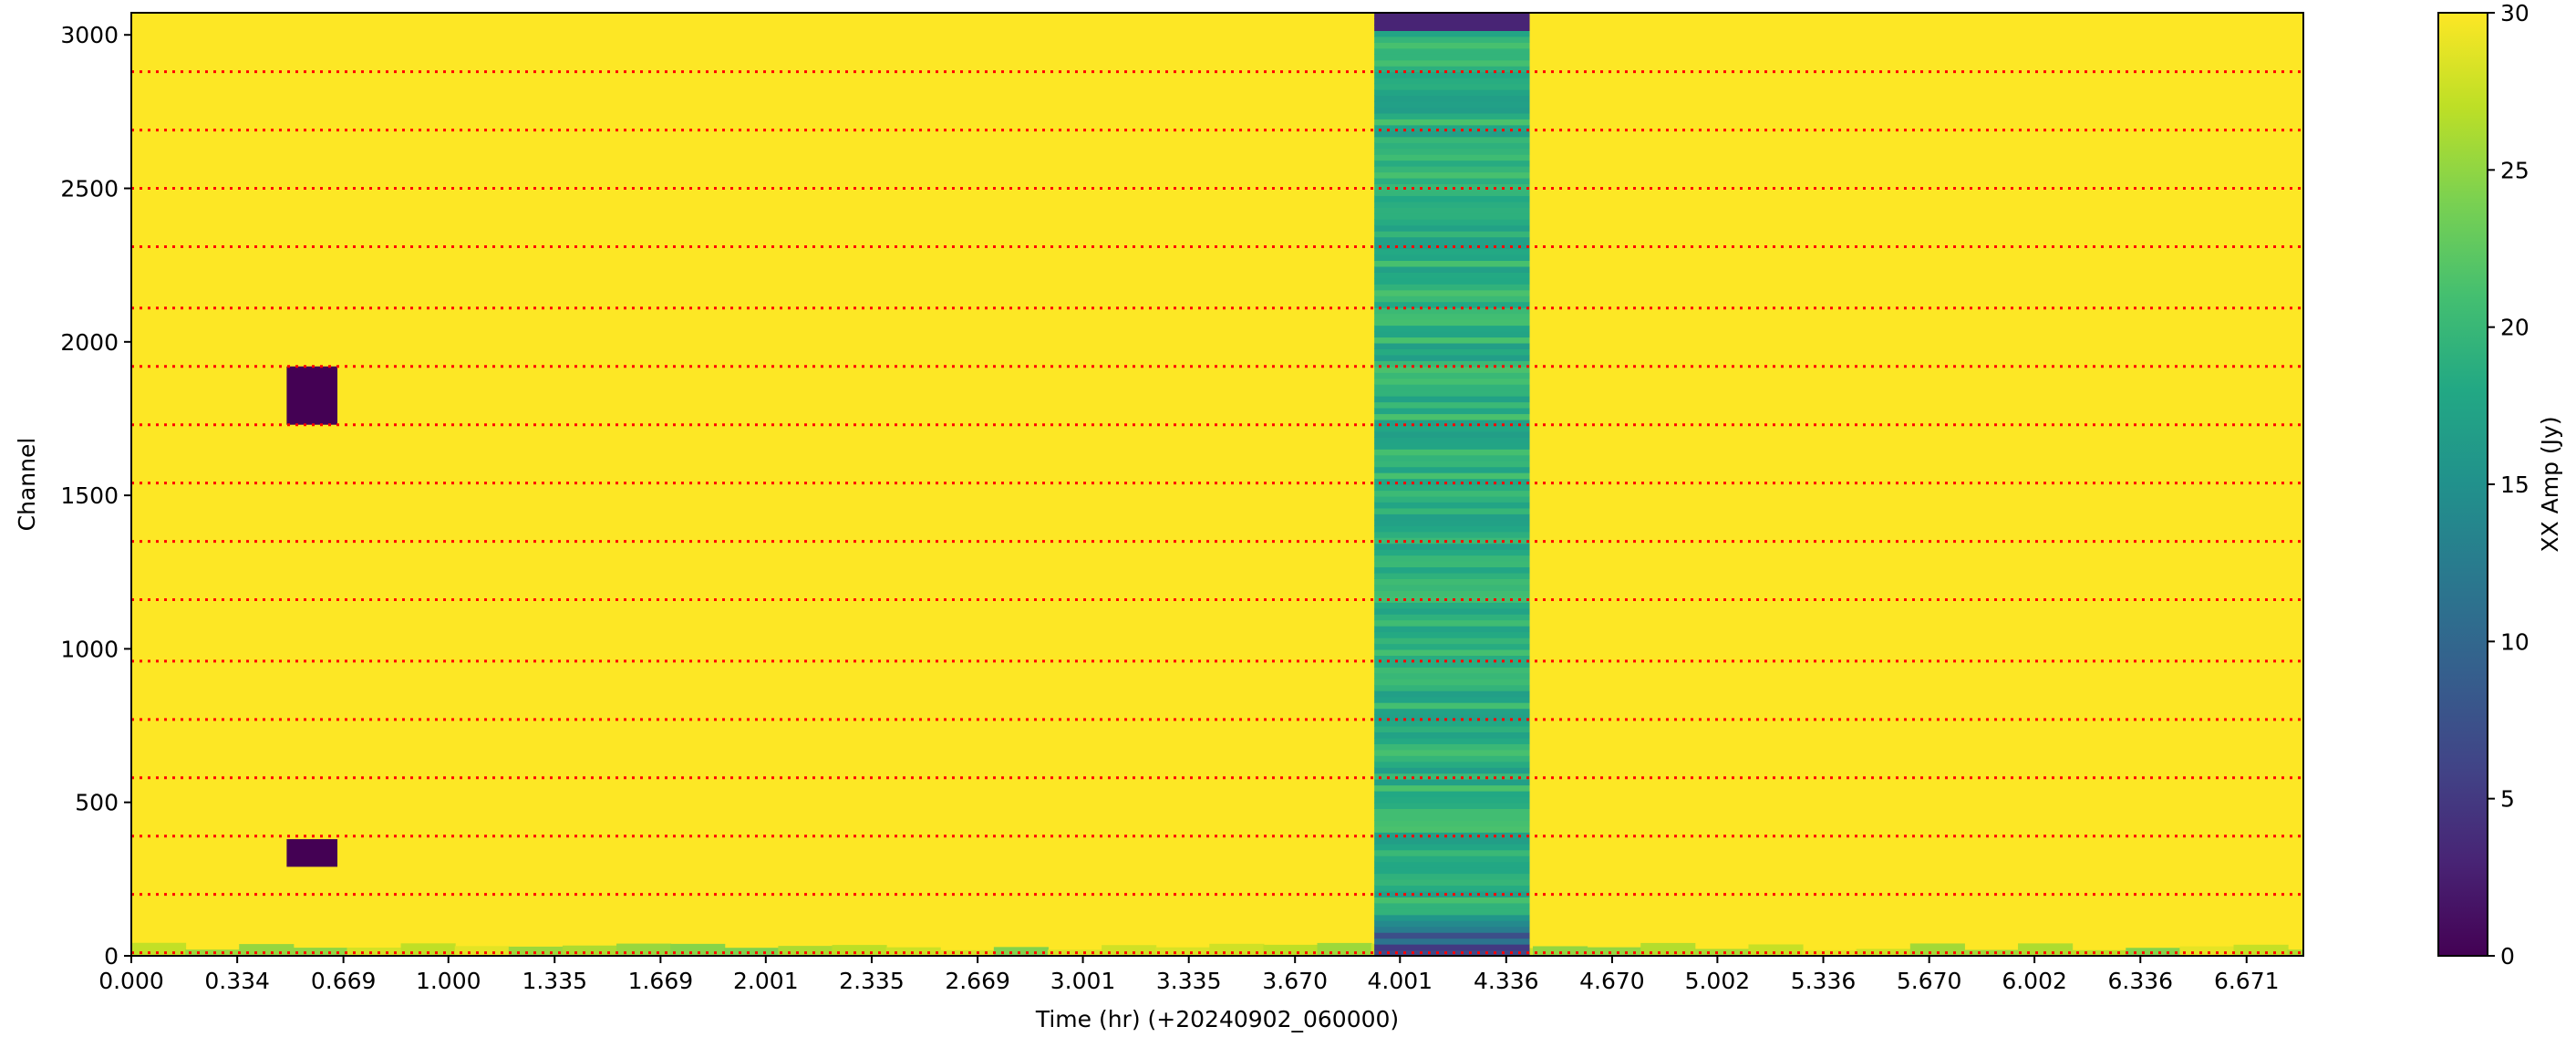  Describe the element at coordinates (2508, 485) in the screenshot. I see `colorbar-ticks: 0 5 10 15 20 25 30` at that location.